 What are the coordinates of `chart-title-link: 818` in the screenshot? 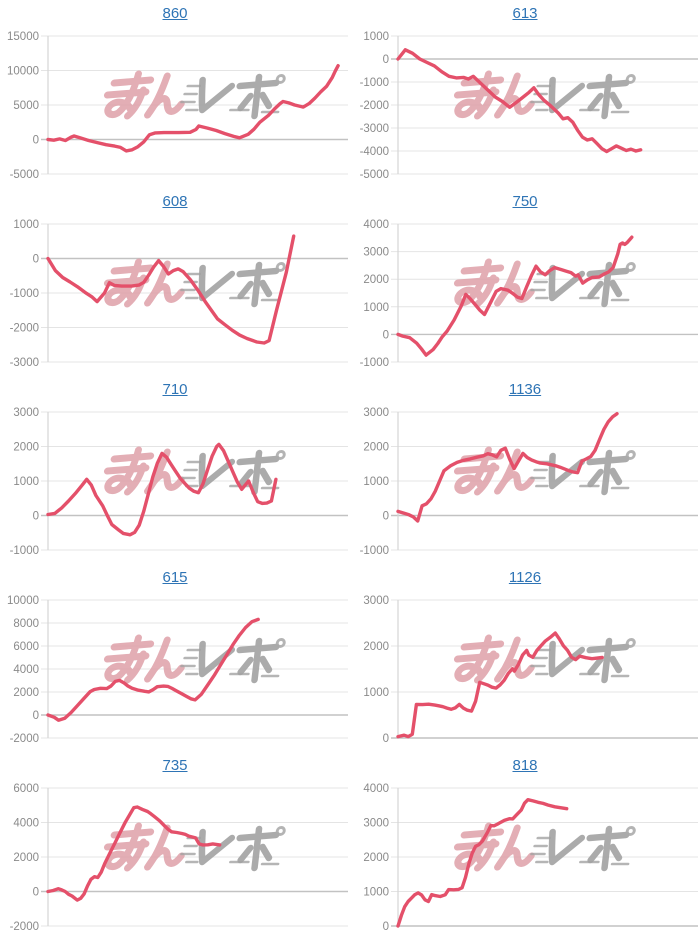 It's located at (525, 765).